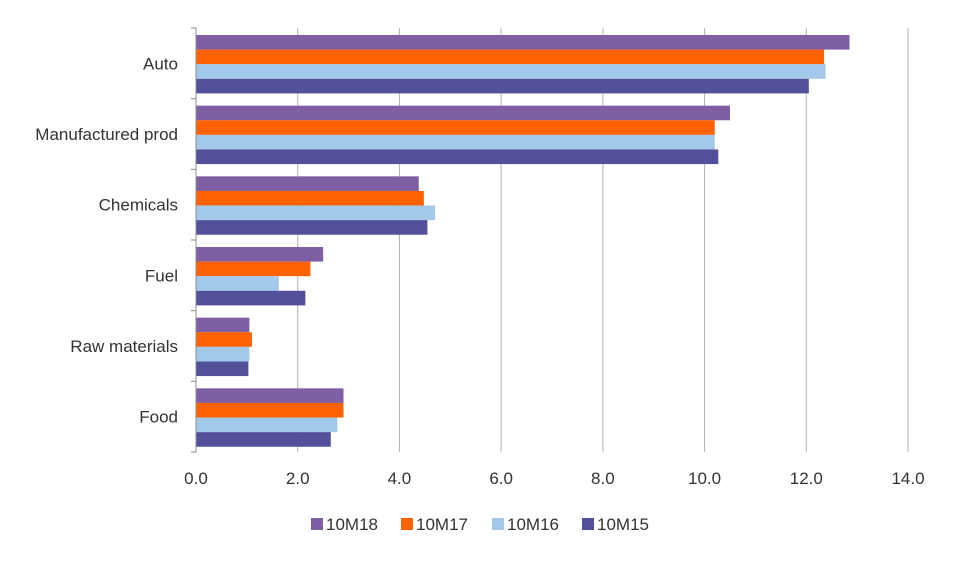 Image resolution: width=956 pixels, height=562 pixels. What do you see at coordinates (224, 339) in the screenshot?
I see `bar-10m17-raw-materials` at bounding box center [224, 339].